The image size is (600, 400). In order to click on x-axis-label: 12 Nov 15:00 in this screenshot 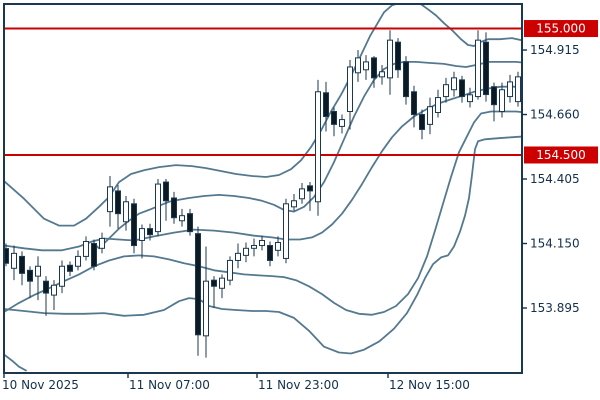, I will do `click(429, 385)`.